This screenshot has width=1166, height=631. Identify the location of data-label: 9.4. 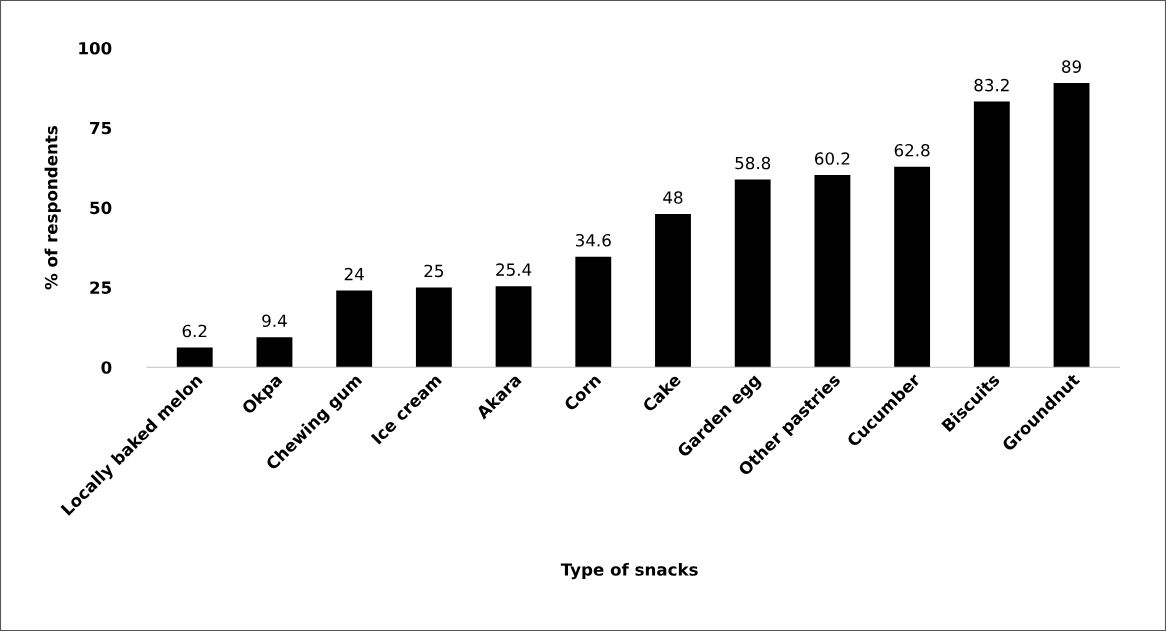
(274, 321).